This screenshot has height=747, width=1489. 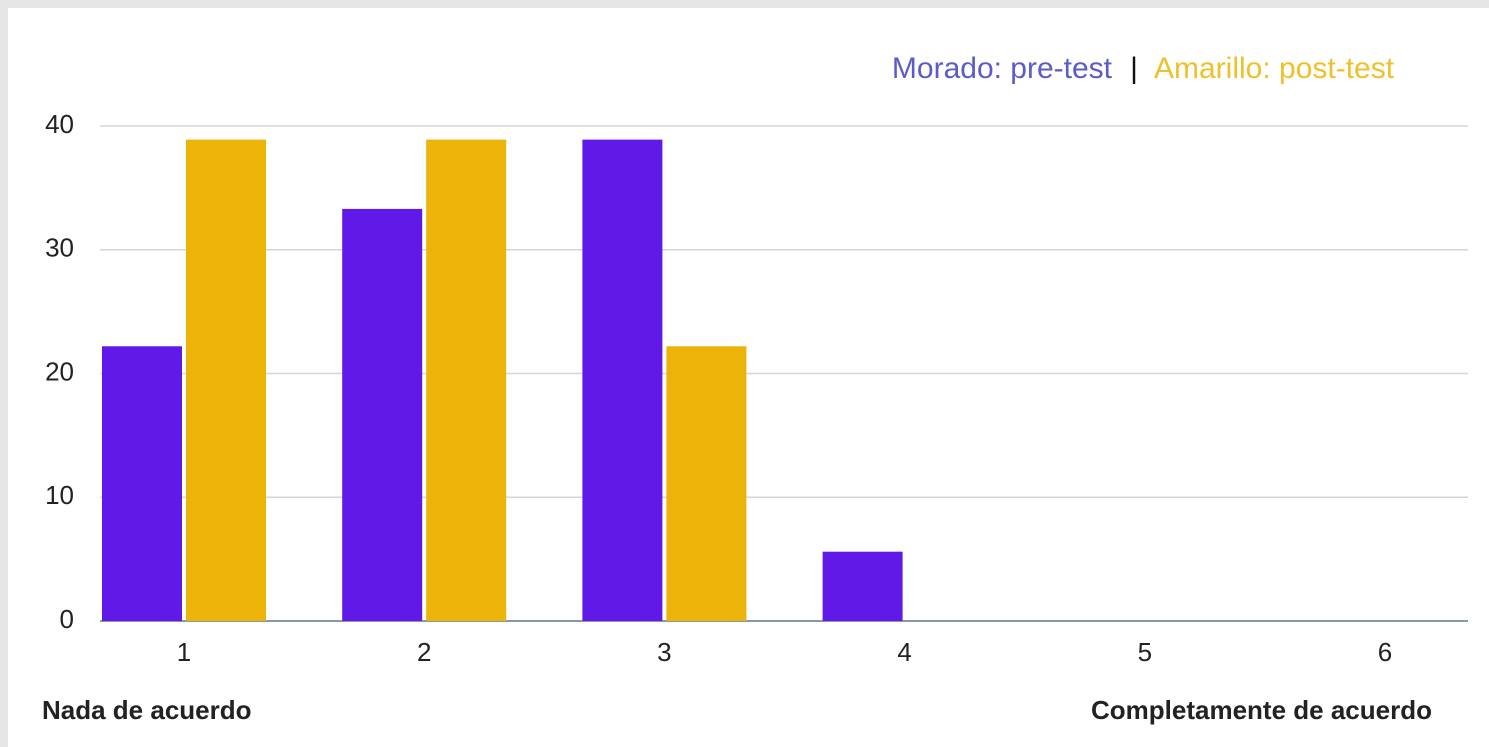 What do you see at coordinates (1261, 710) in the screenshot?
I see `x-axis-label: Completamente de acuerdo` at bounding box center [1261, 710].